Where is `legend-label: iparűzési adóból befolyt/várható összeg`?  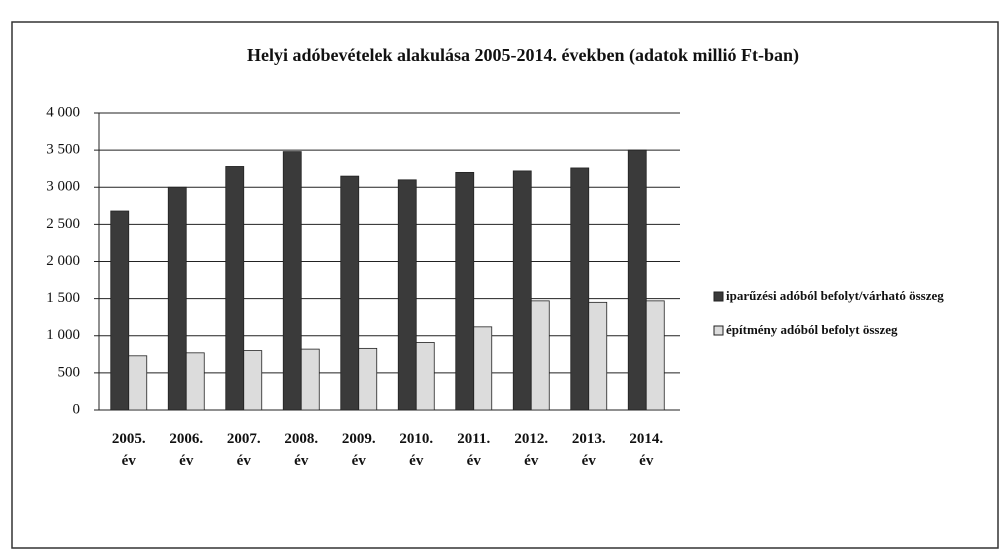
legend-label: iparűzési adóból befolyt/várható összeg is located at coordinates (835, 295).